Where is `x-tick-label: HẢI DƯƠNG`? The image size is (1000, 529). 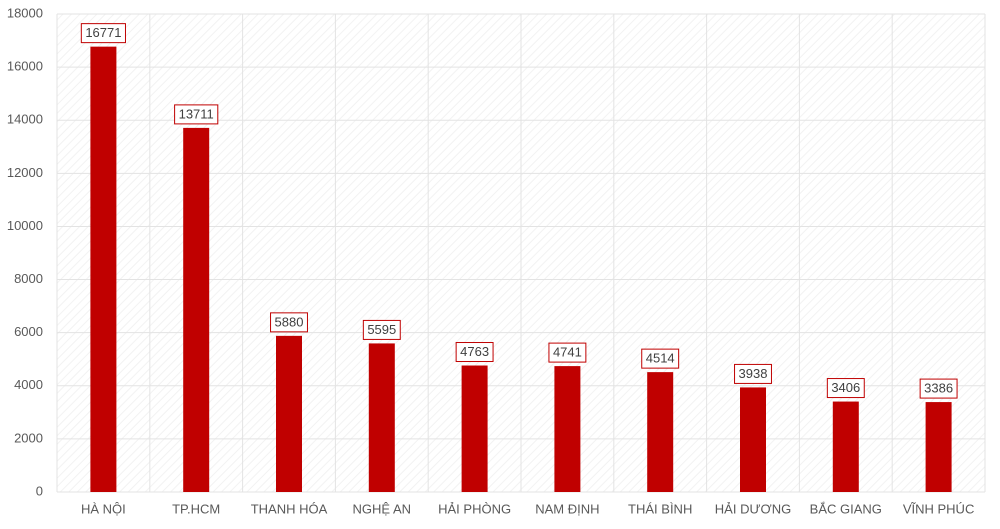 x-tick-label: HẢI DƯƠNG is located at coordinates (753, 508).